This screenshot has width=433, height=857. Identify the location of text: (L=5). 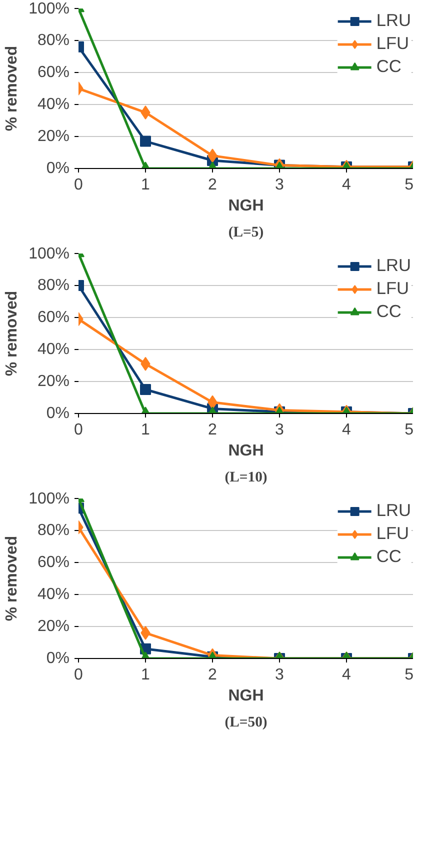
(246, 232).